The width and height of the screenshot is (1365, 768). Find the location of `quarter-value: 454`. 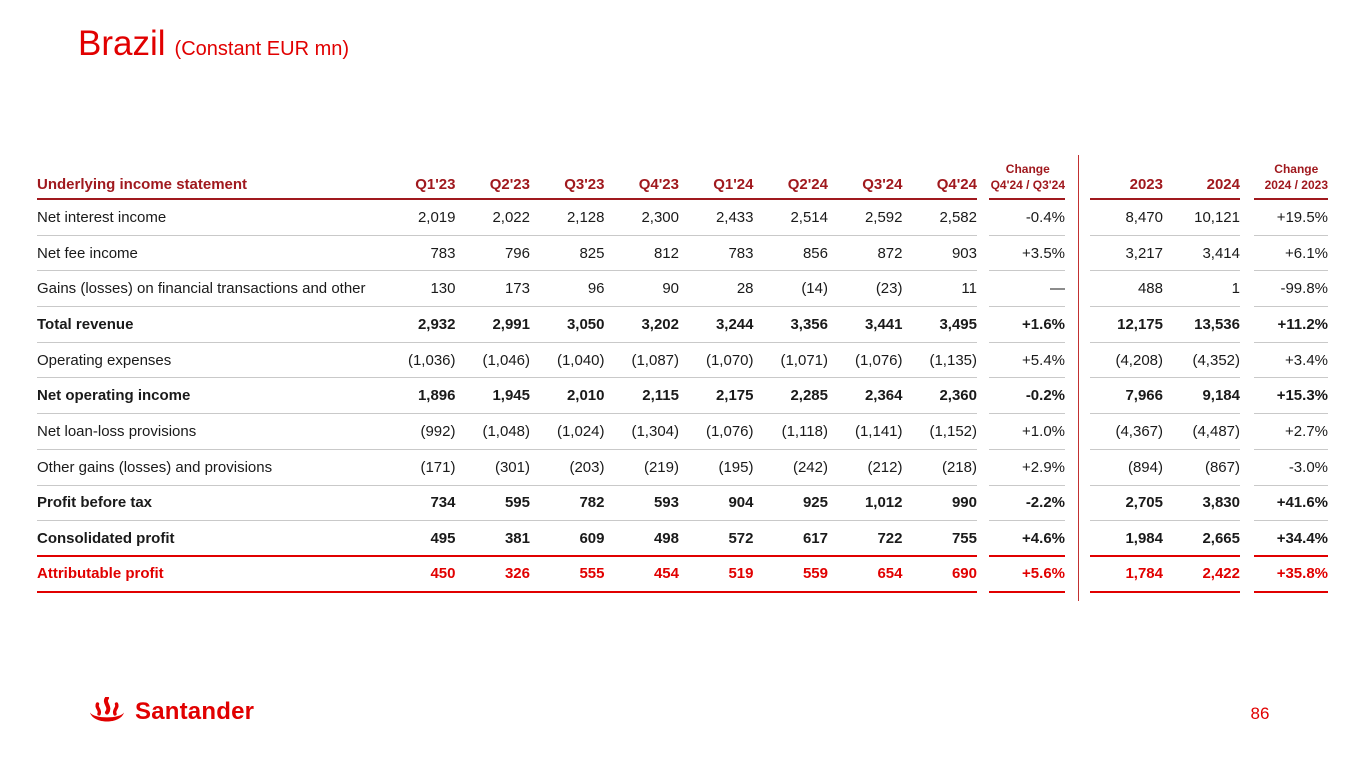

quarter-value: 454 is located at coordinates (666, 574).